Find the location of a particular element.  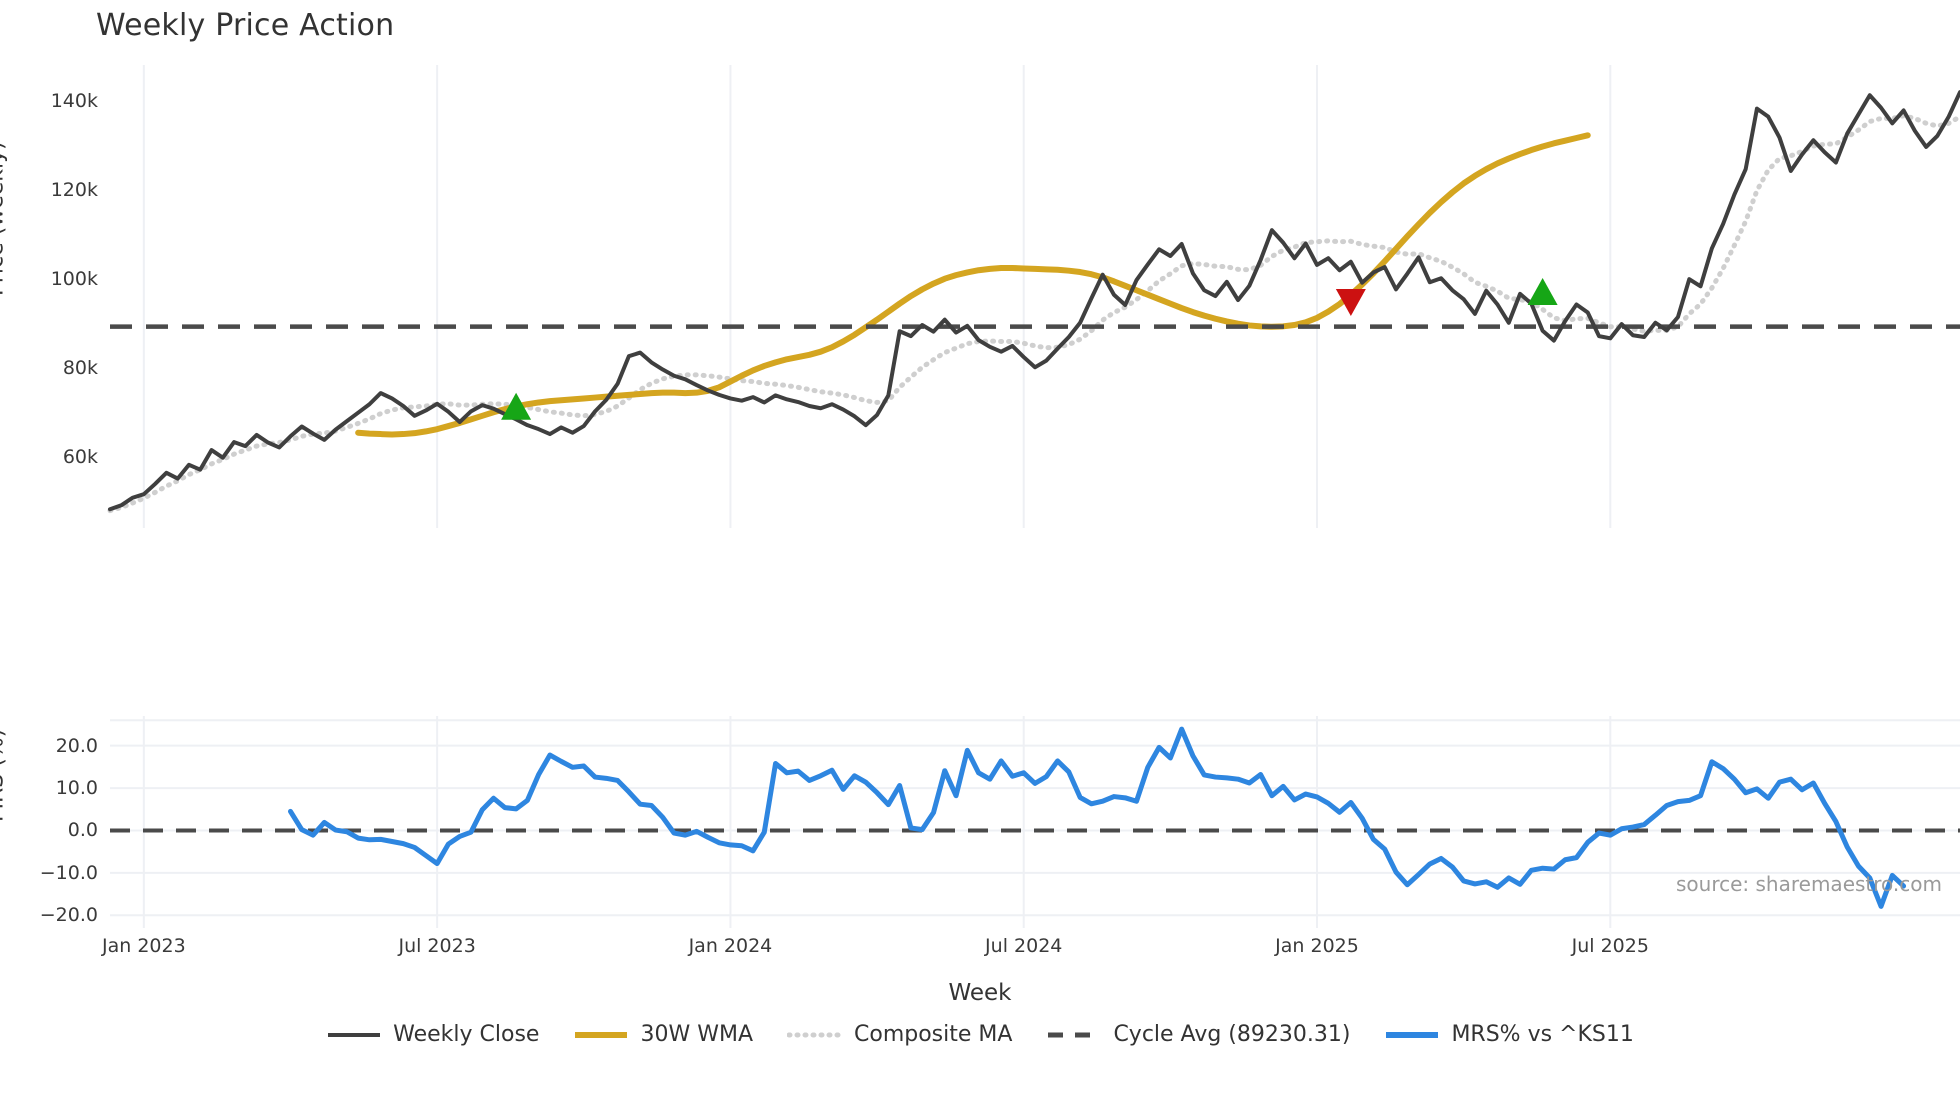

legend-item-label: MRS% vs ^KS11 is located at coordinates (1542, 1034).